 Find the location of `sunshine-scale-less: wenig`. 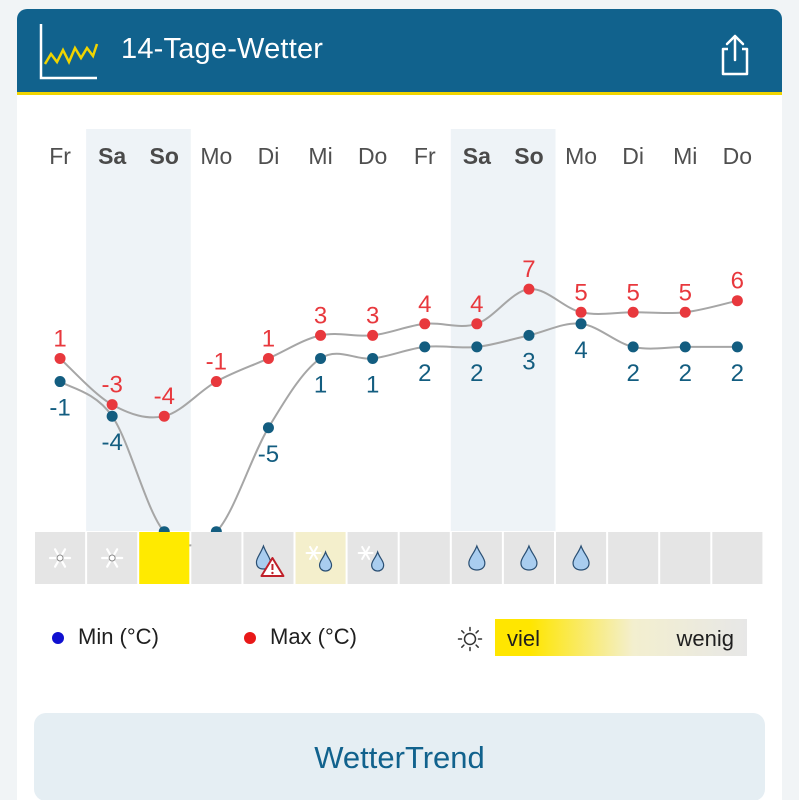

sunshine-scale-less: wenig is located at coordinates (705, 638).